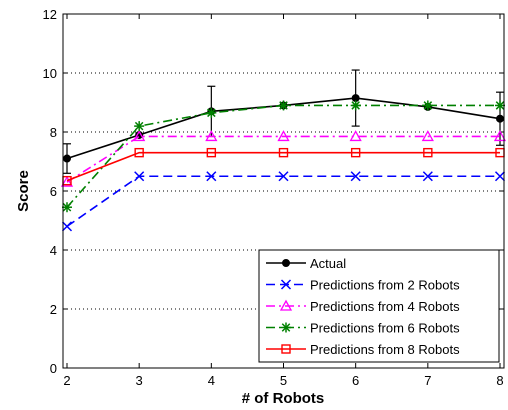  I want to click on legend-label: Predictions from 8 Robots, so click(385, 349).